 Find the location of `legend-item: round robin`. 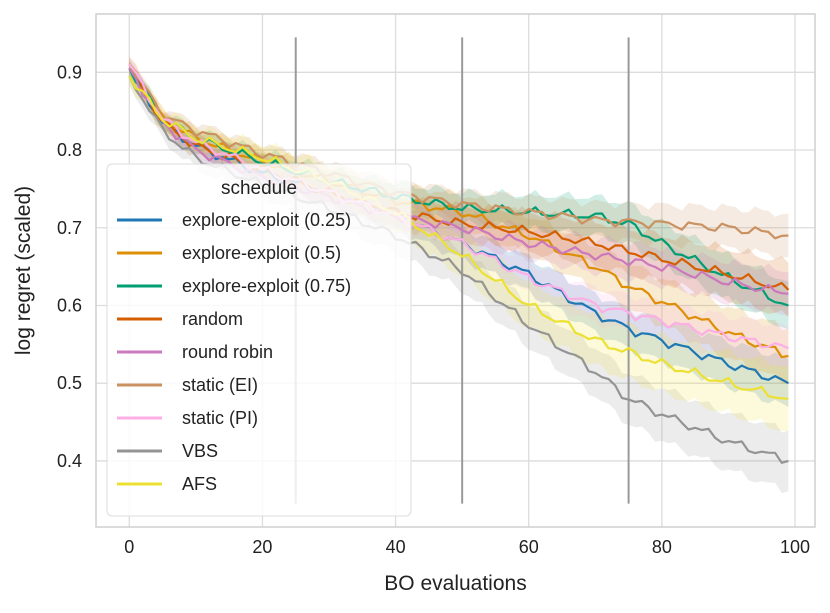

legend-item: round robin is located at coordinates (195, 352).